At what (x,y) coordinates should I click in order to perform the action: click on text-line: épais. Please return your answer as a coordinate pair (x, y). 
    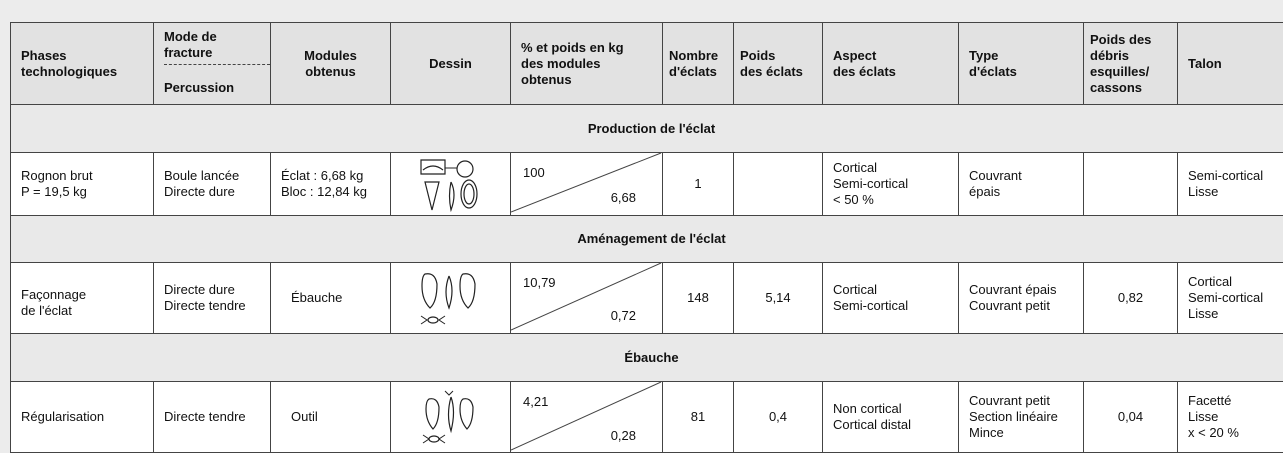
    Looking at the image, I should click on (985, 191).